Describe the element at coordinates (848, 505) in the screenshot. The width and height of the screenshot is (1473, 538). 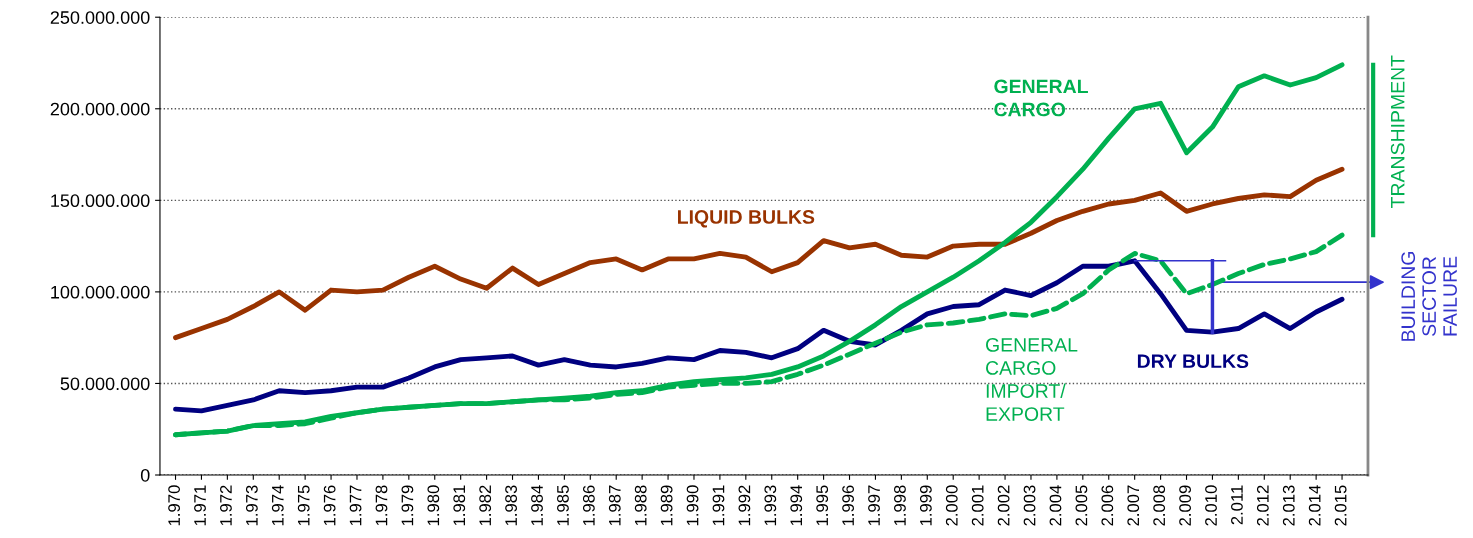
I see `x-tick-label: 1.996` at that location.